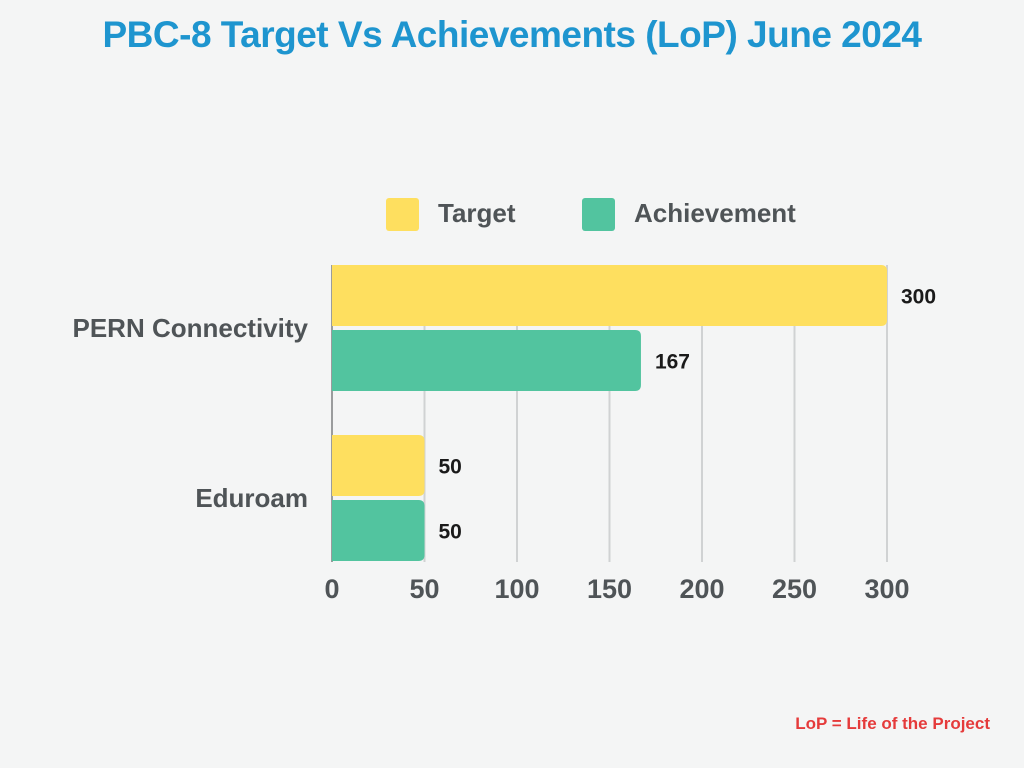 This screenshot has height=768, width=1024. Describe the element at coordinates (609, 295) in the screenshot. I see `bar-pern-connectivity-target` at that location.